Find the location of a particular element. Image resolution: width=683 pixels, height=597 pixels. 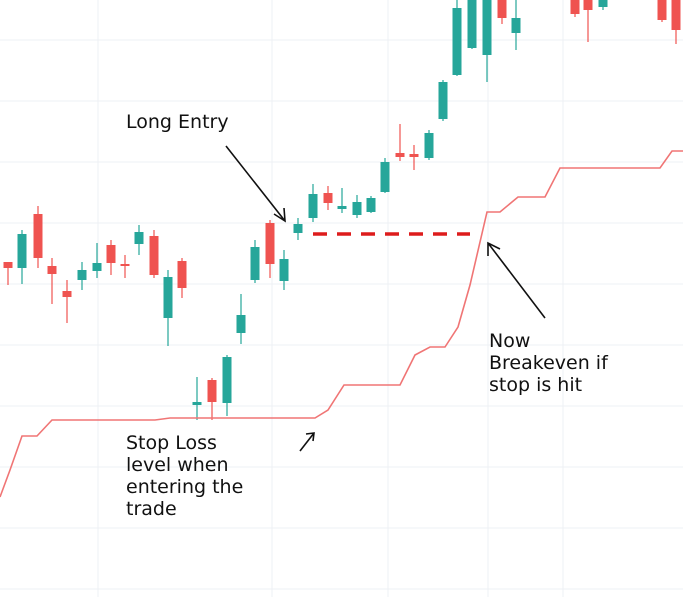

entry-arrow is located at coordinates (255, 184).